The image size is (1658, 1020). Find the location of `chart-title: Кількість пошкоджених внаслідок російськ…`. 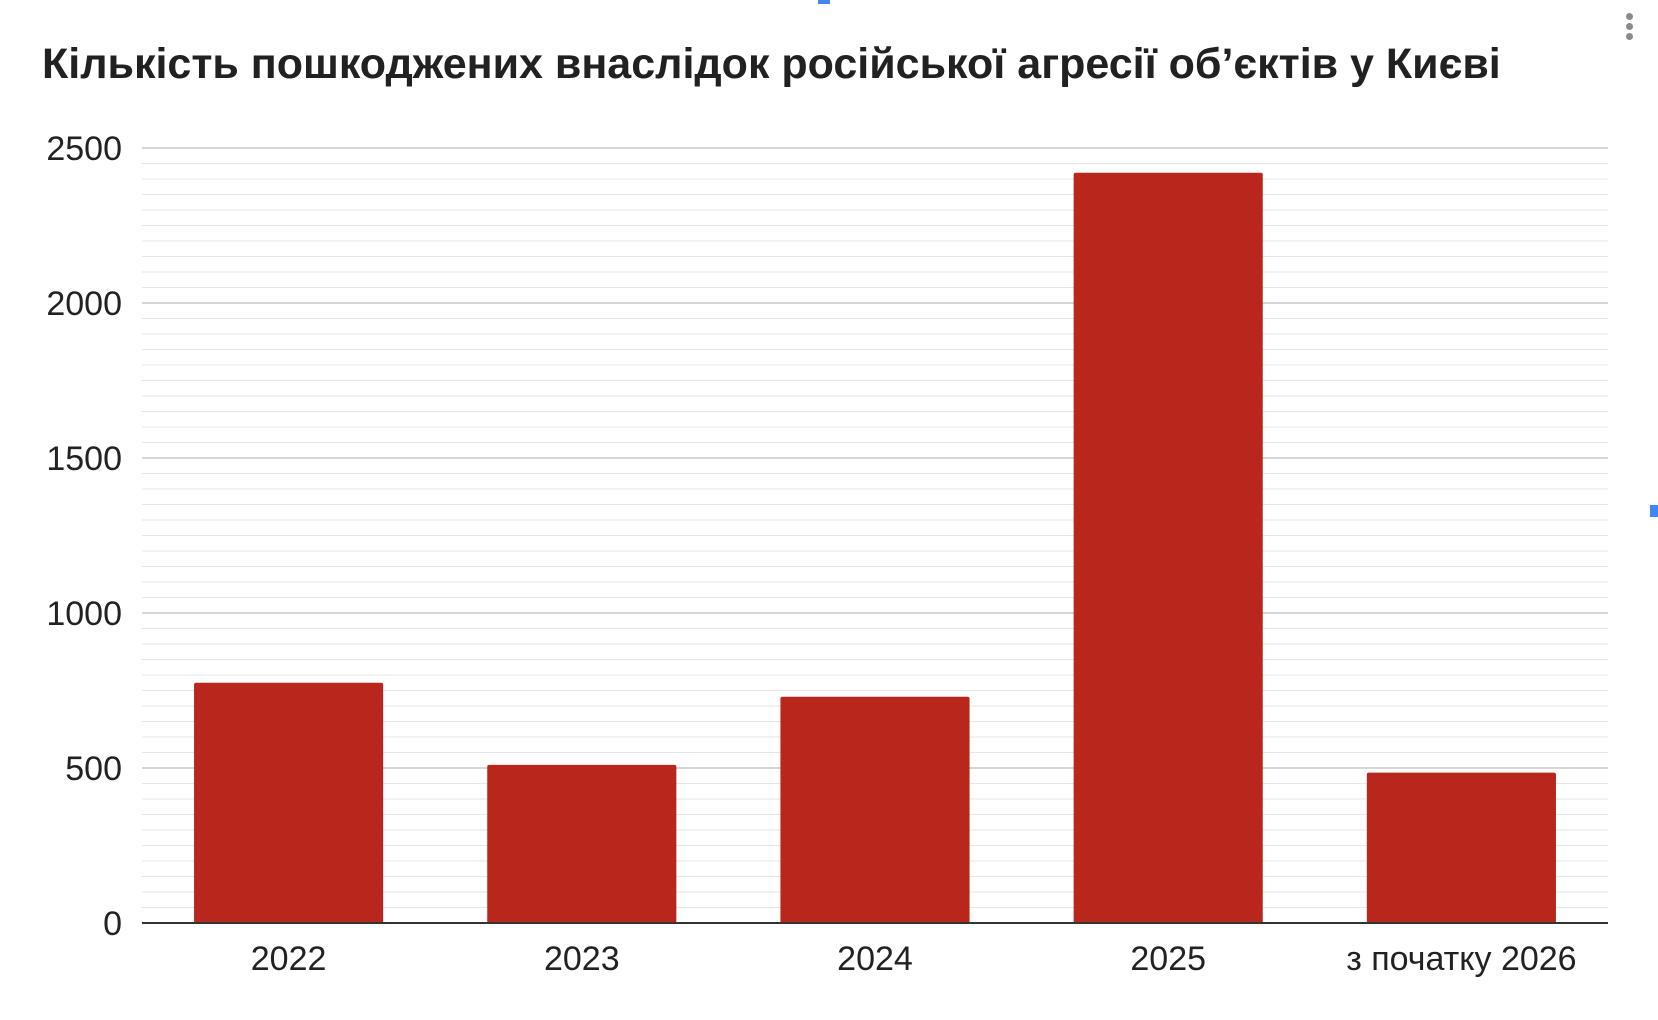

chart-title: Кількість пошкоджених внаслідок російськ… is located at coordinates (771, 64).